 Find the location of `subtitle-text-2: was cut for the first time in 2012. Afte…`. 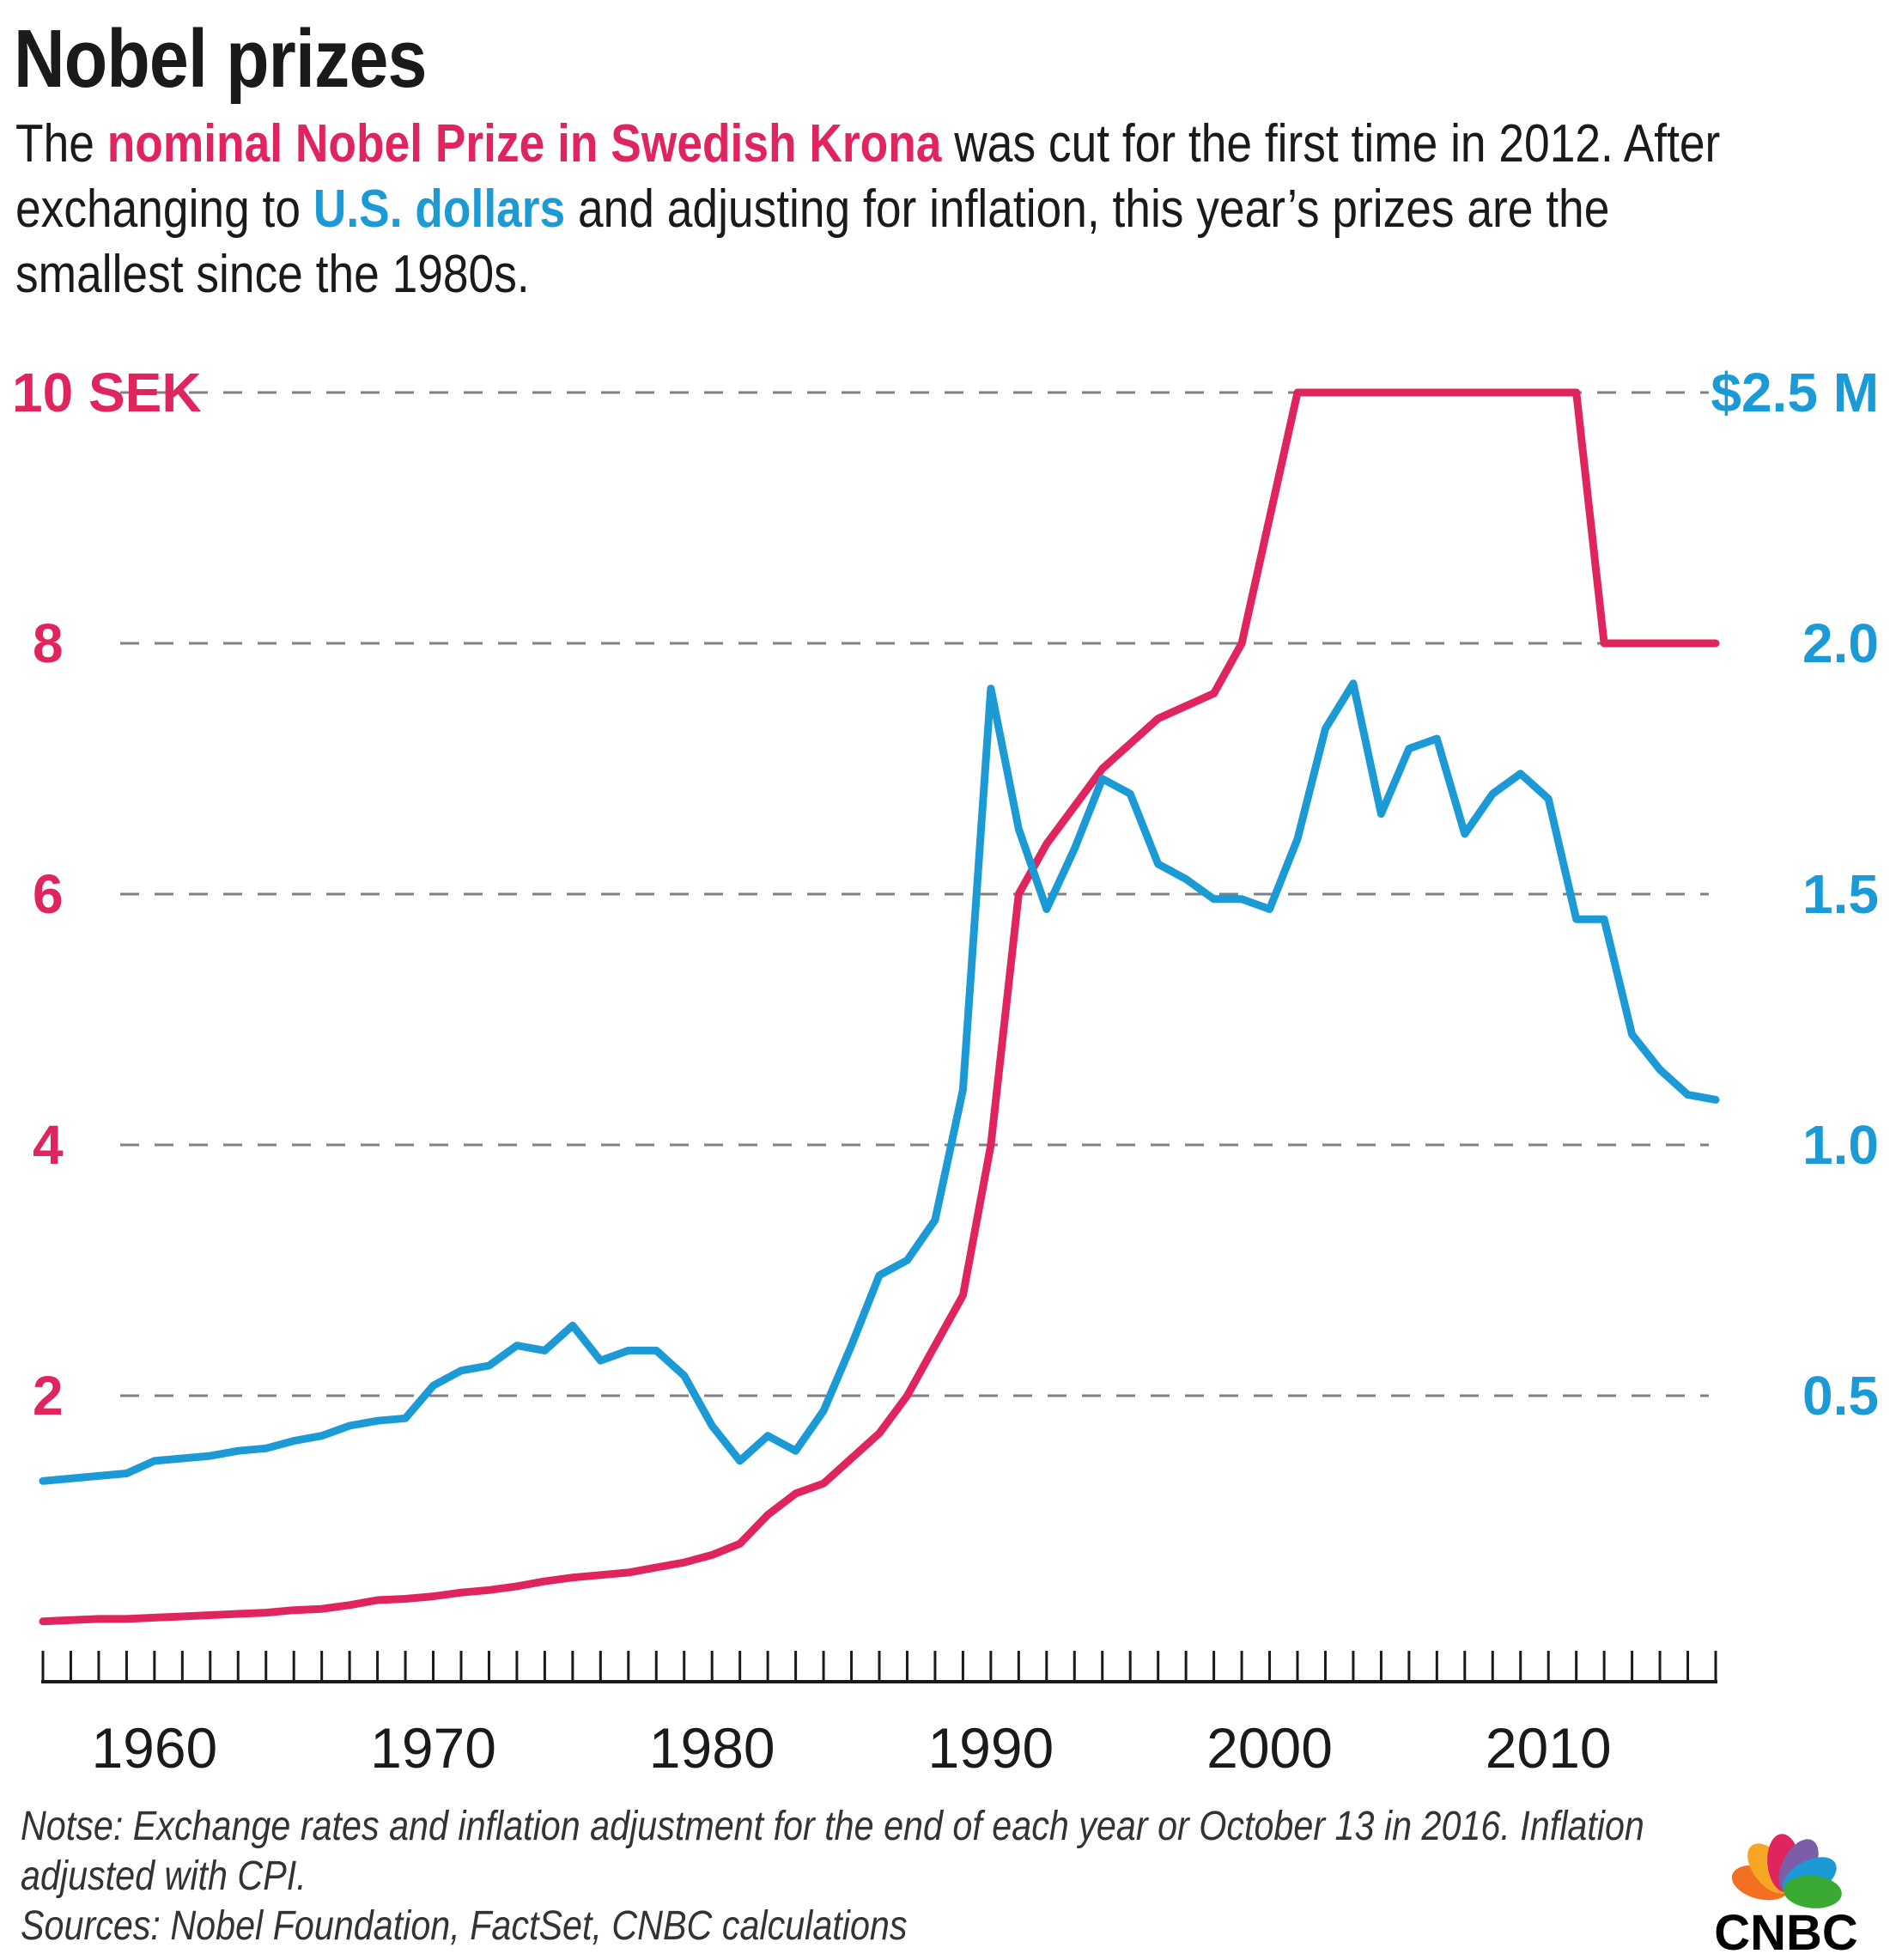

subtitle-text-2: was cut for the first time in 2012. Afte… is located at coordinates (868, 177).